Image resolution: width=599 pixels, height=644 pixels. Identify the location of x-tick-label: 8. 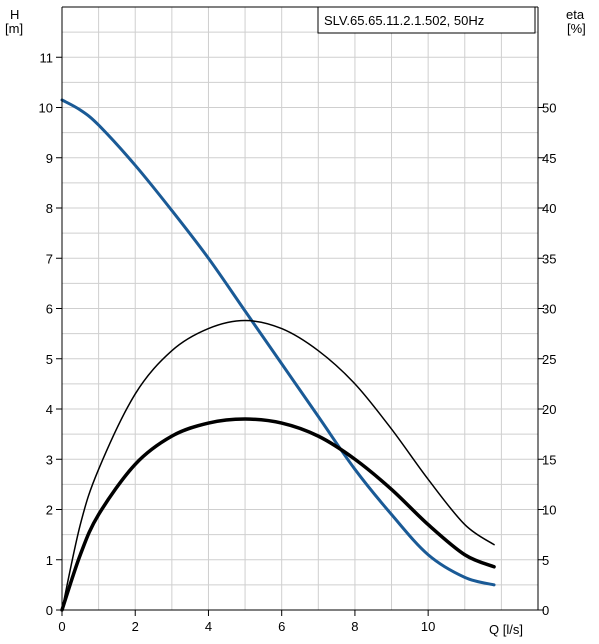
(354, 626).